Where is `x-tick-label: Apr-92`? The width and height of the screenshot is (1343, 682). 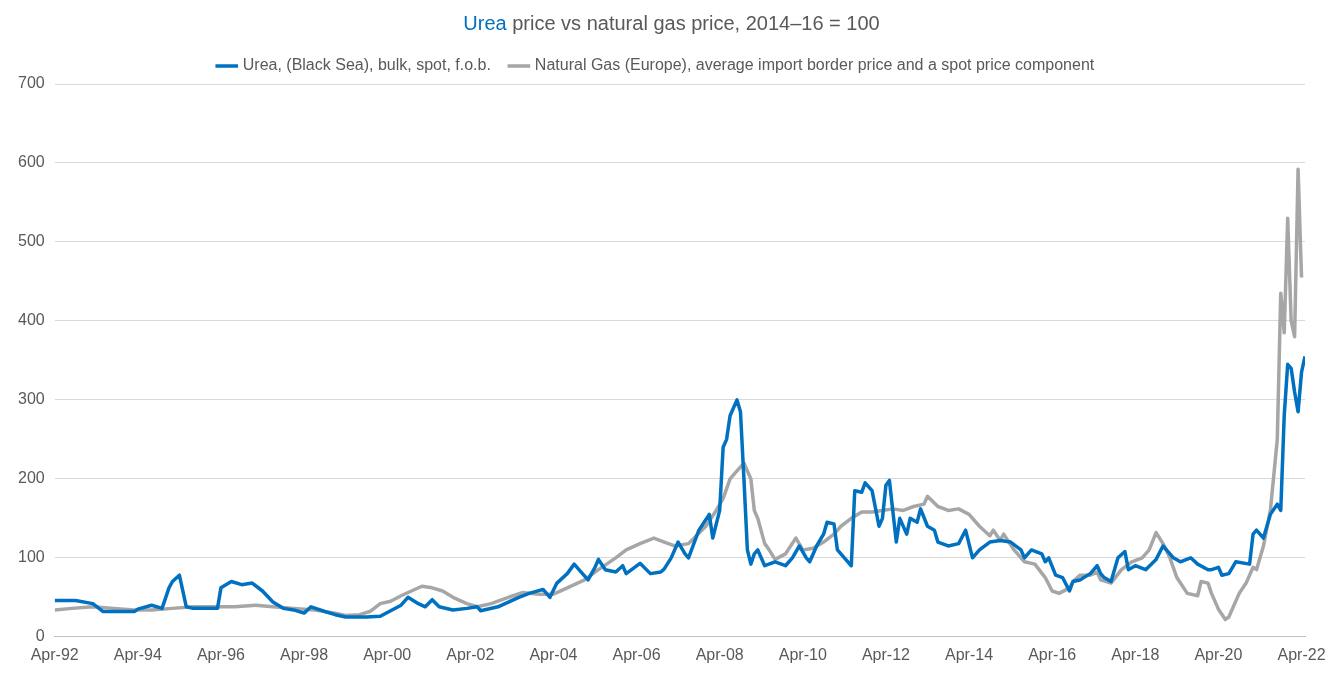 x-tick-label: Apr-92 is located at coordinates (54, 654).